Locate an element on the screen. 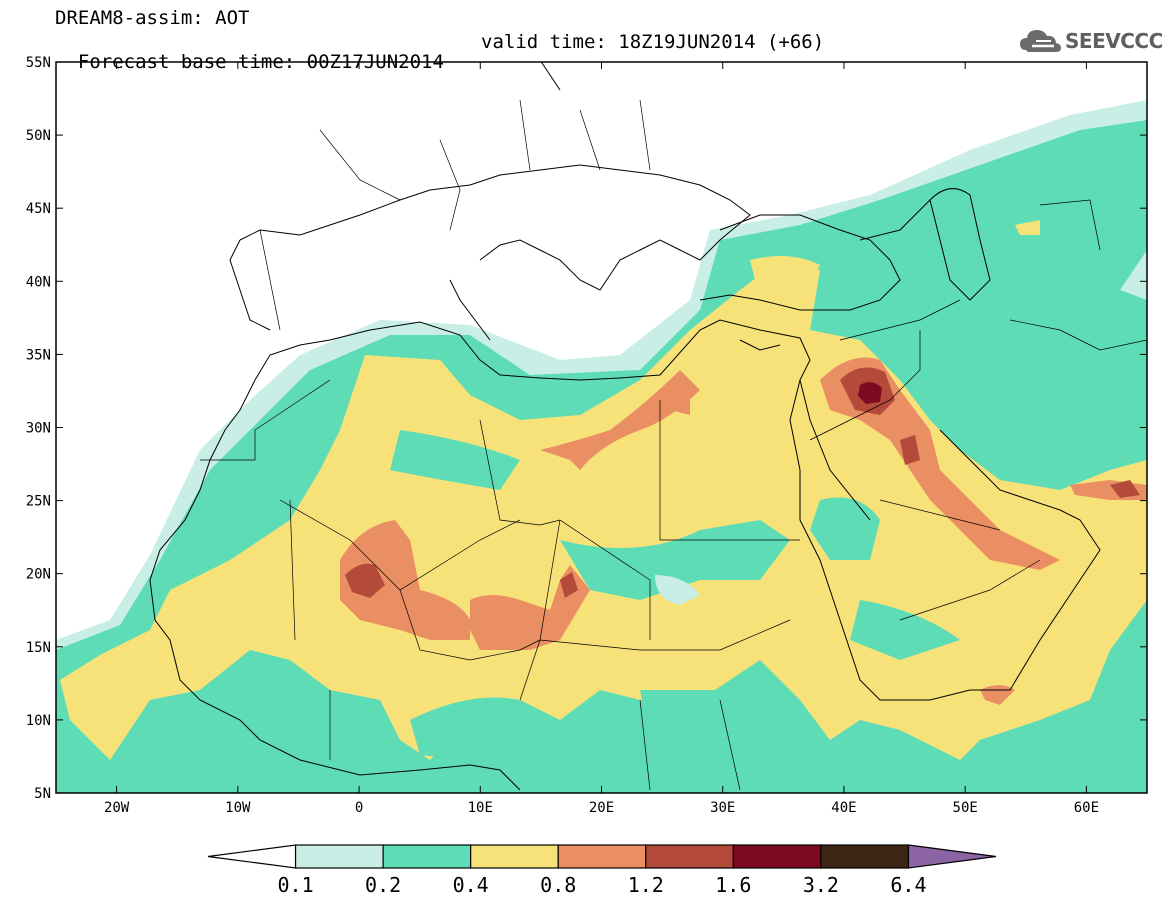  aot-contour-1.6 is located at coordinates (870, 393).